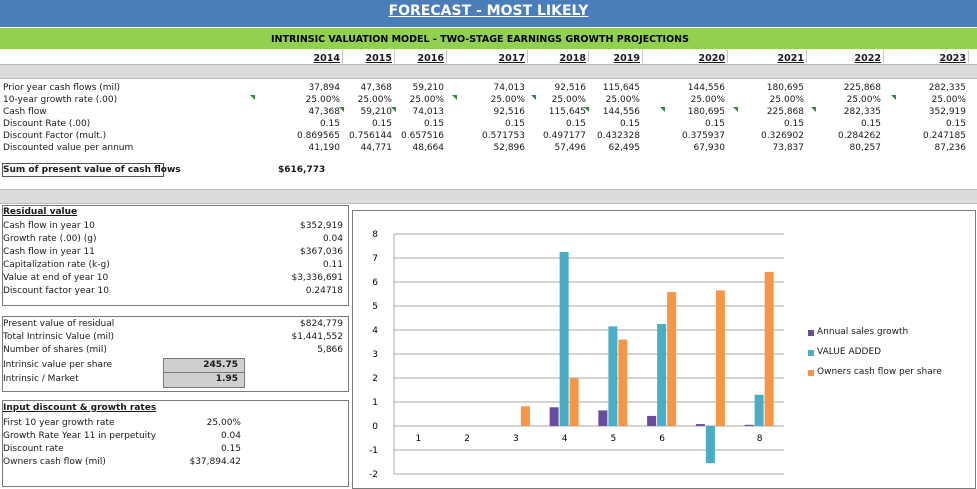  Describe the element at coordinates (326, 58) in the screenshot. I see `year-header: 2014` at that location.